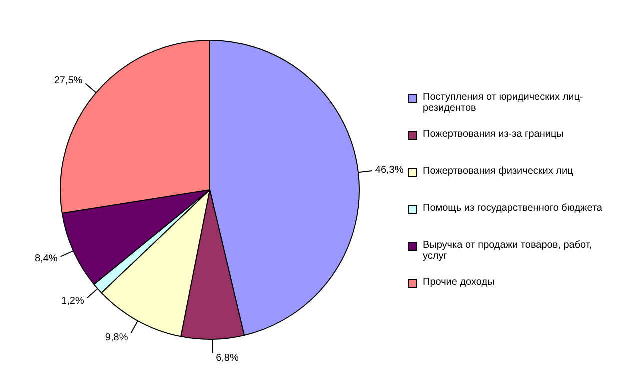 This screenshot has width=623, height=388. I want to click on data-label: 9,8%, so click(116, 338).